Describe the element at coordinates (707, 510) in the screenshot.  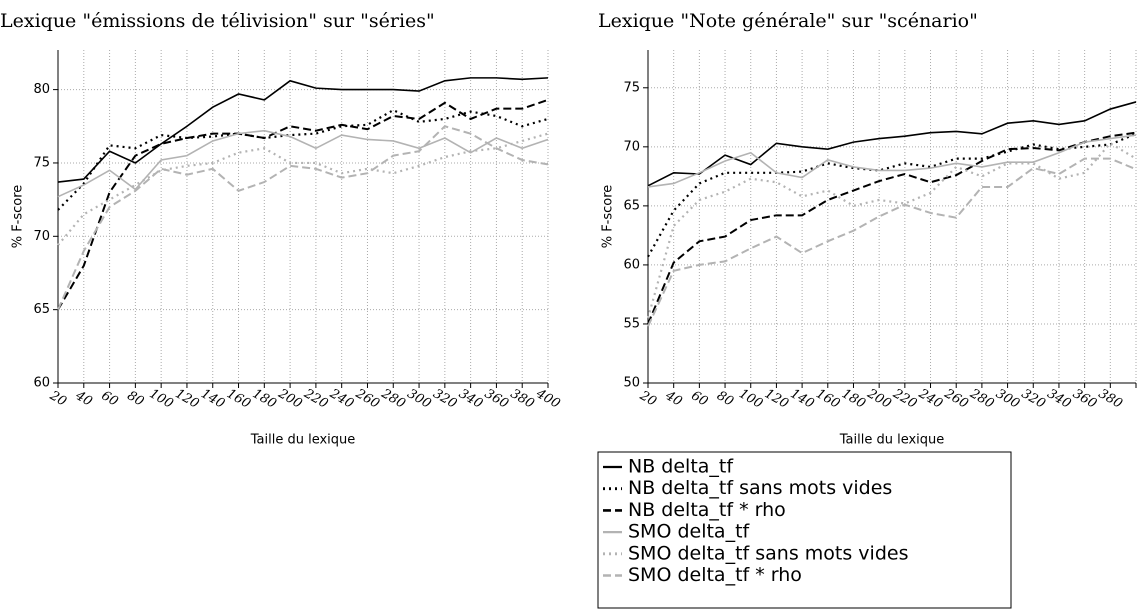
I see `legend-label: NB delta_tf * rho` at that location.